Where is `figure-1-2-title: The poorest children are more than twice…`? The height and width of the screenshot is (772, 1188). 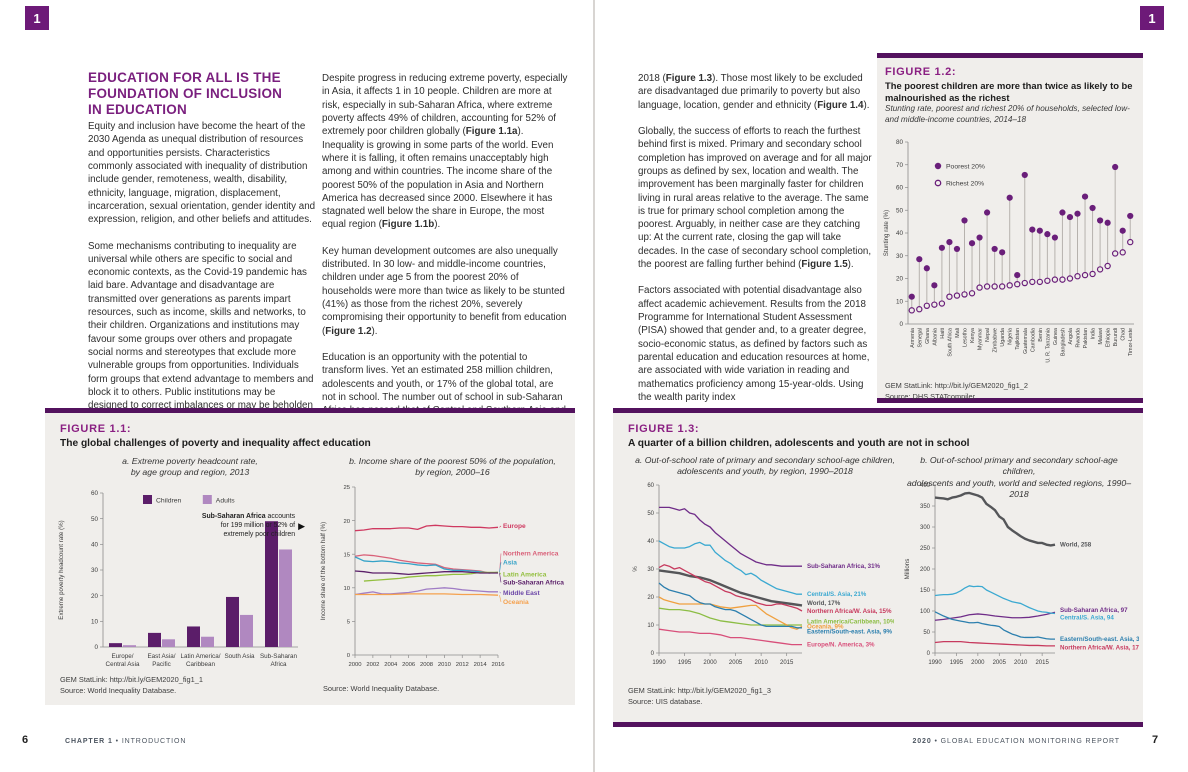
figure-1-2-title: The poorest children are more than twice… is located at coordinates (1009, 91).